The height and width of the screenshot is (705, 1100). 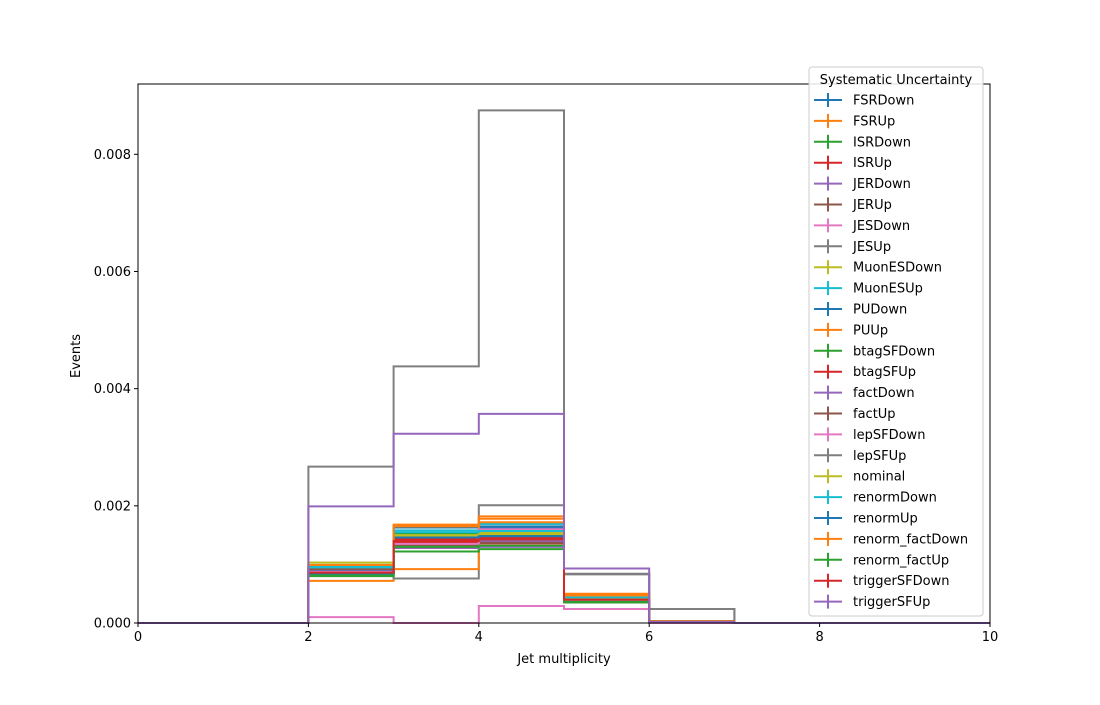 I want to click on legend-entry: MuonESDown, so click(x=878, y=268).